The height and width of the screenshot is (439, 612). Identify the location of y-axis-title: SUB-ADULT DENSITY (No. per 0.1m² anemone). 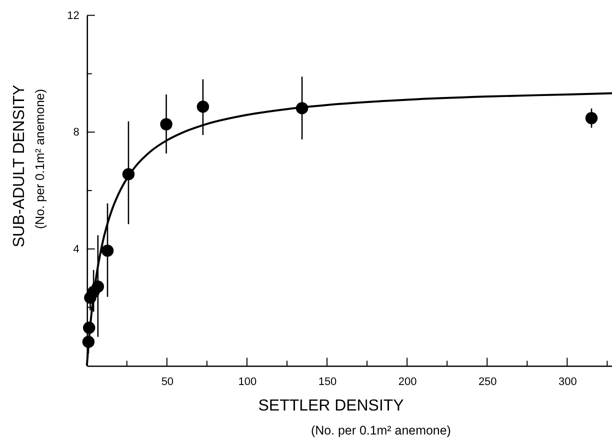
(28, 166).